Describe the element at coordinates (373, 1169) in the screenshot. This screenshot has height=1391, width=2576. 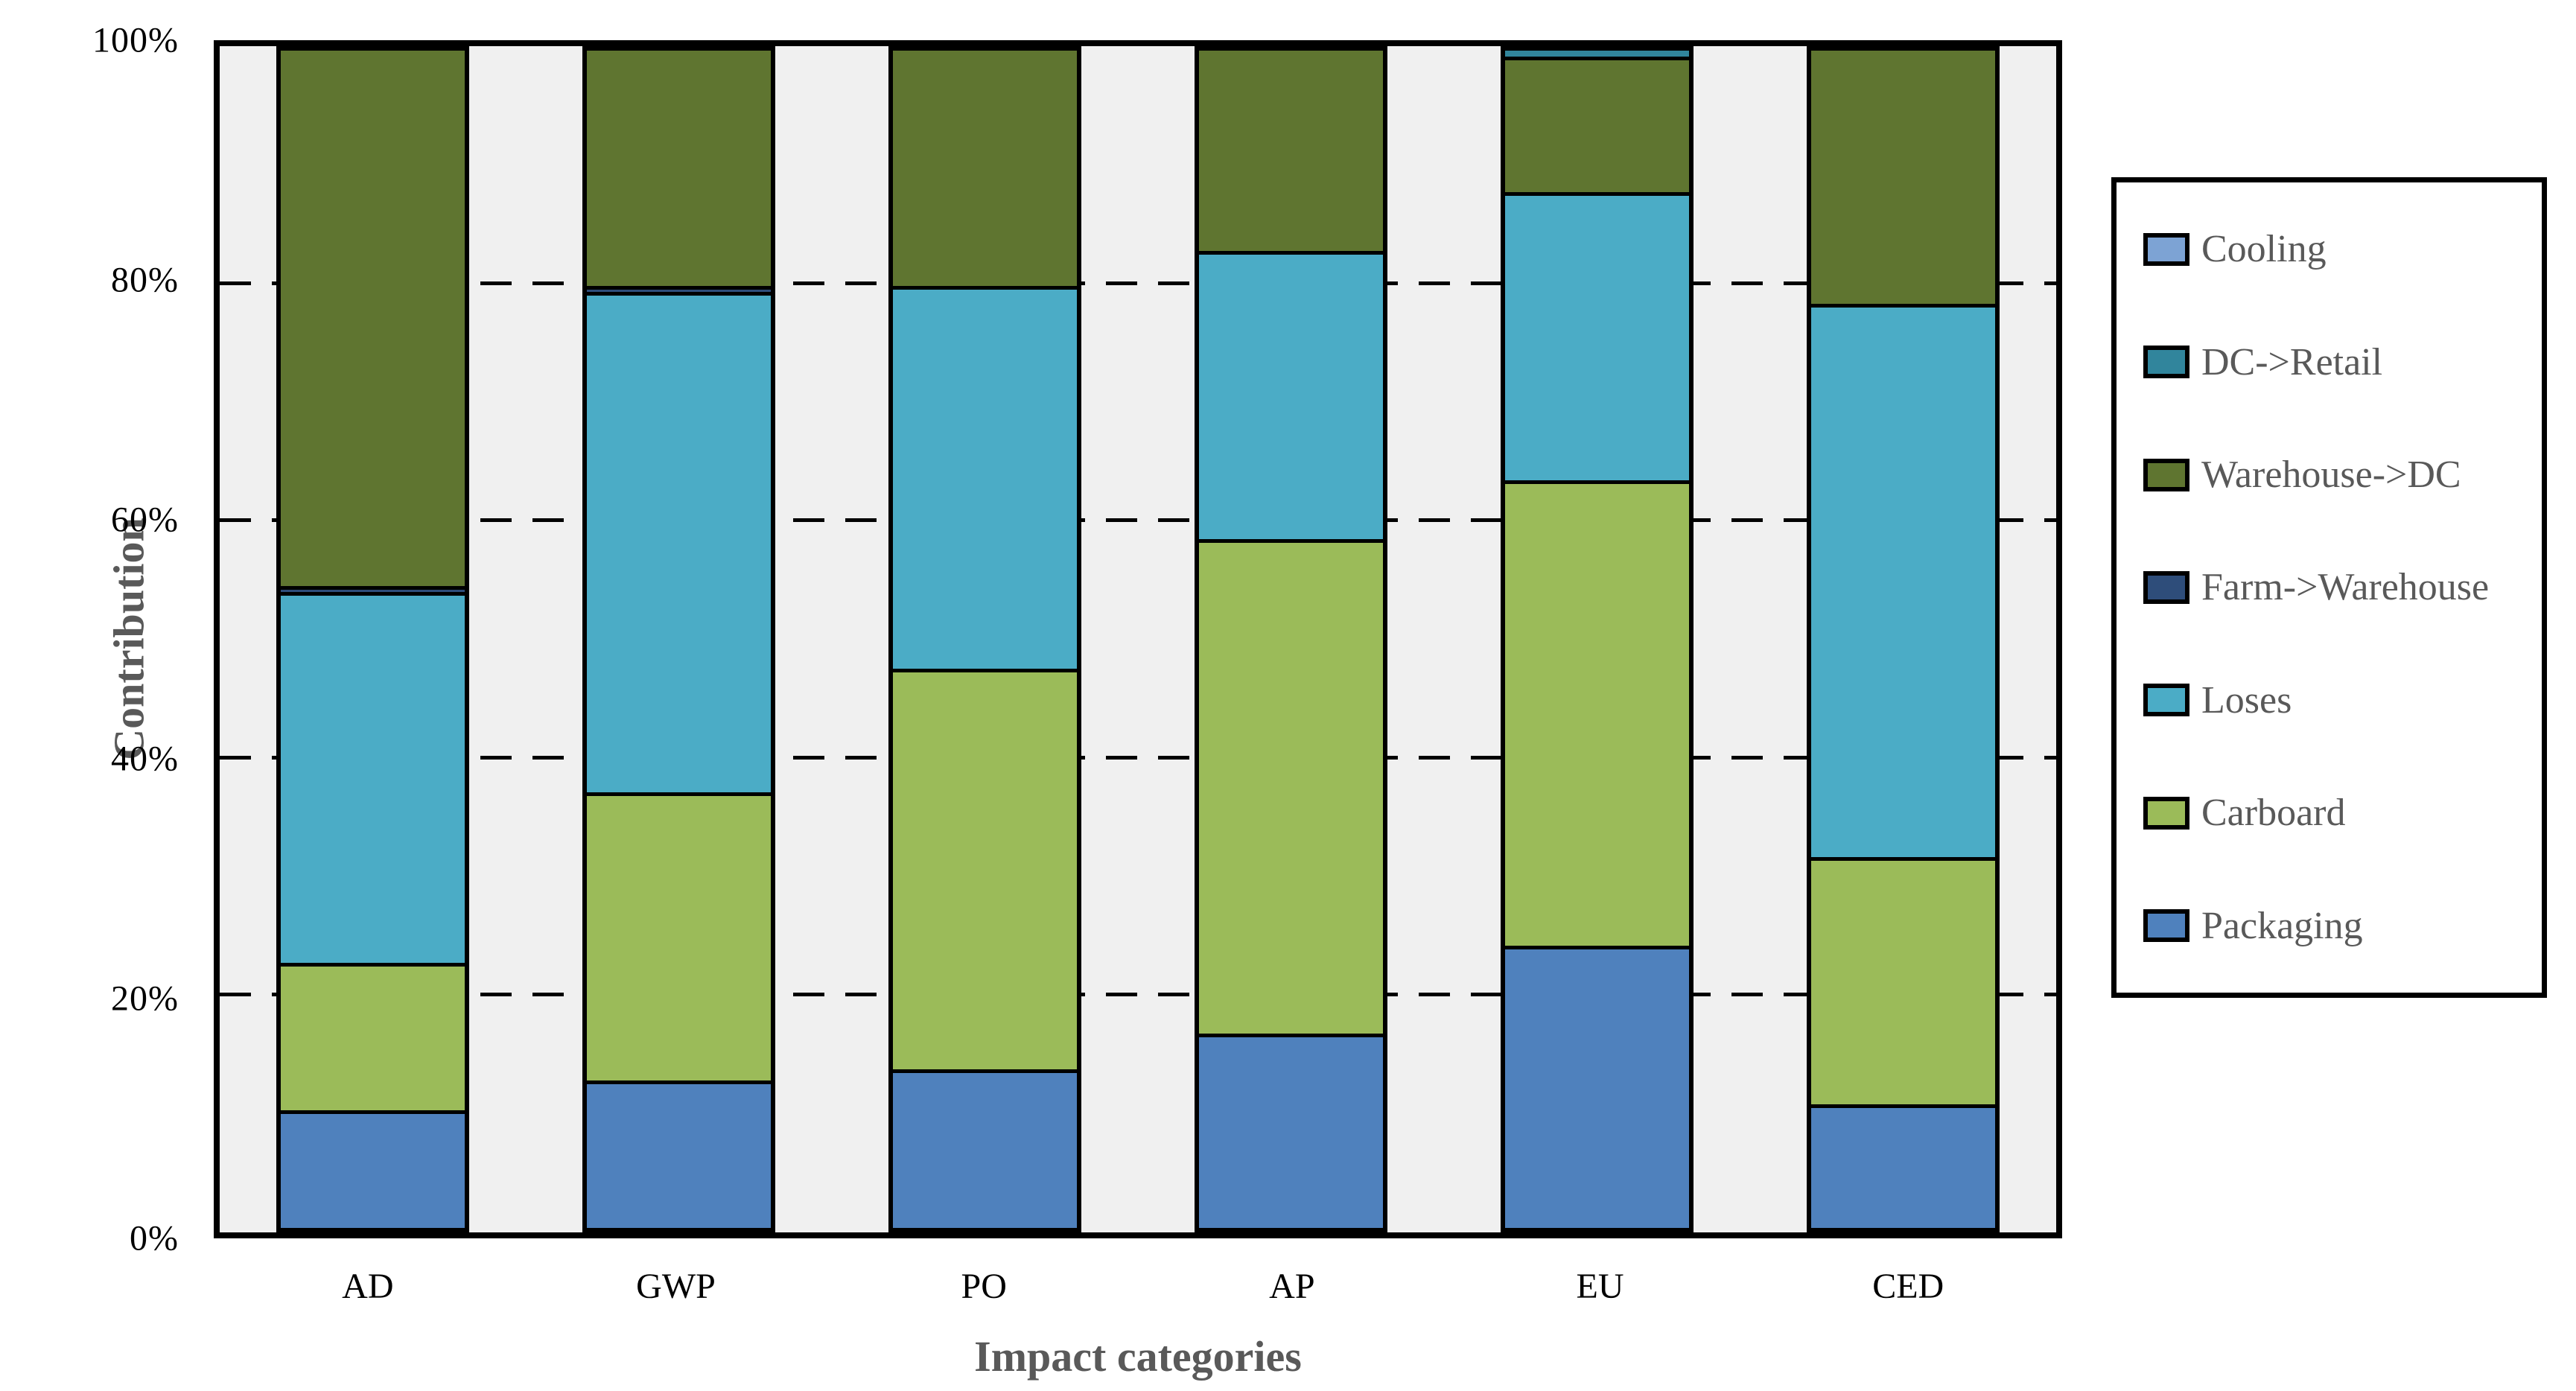
I see `bar-segment-Packaging-AD` at that location.